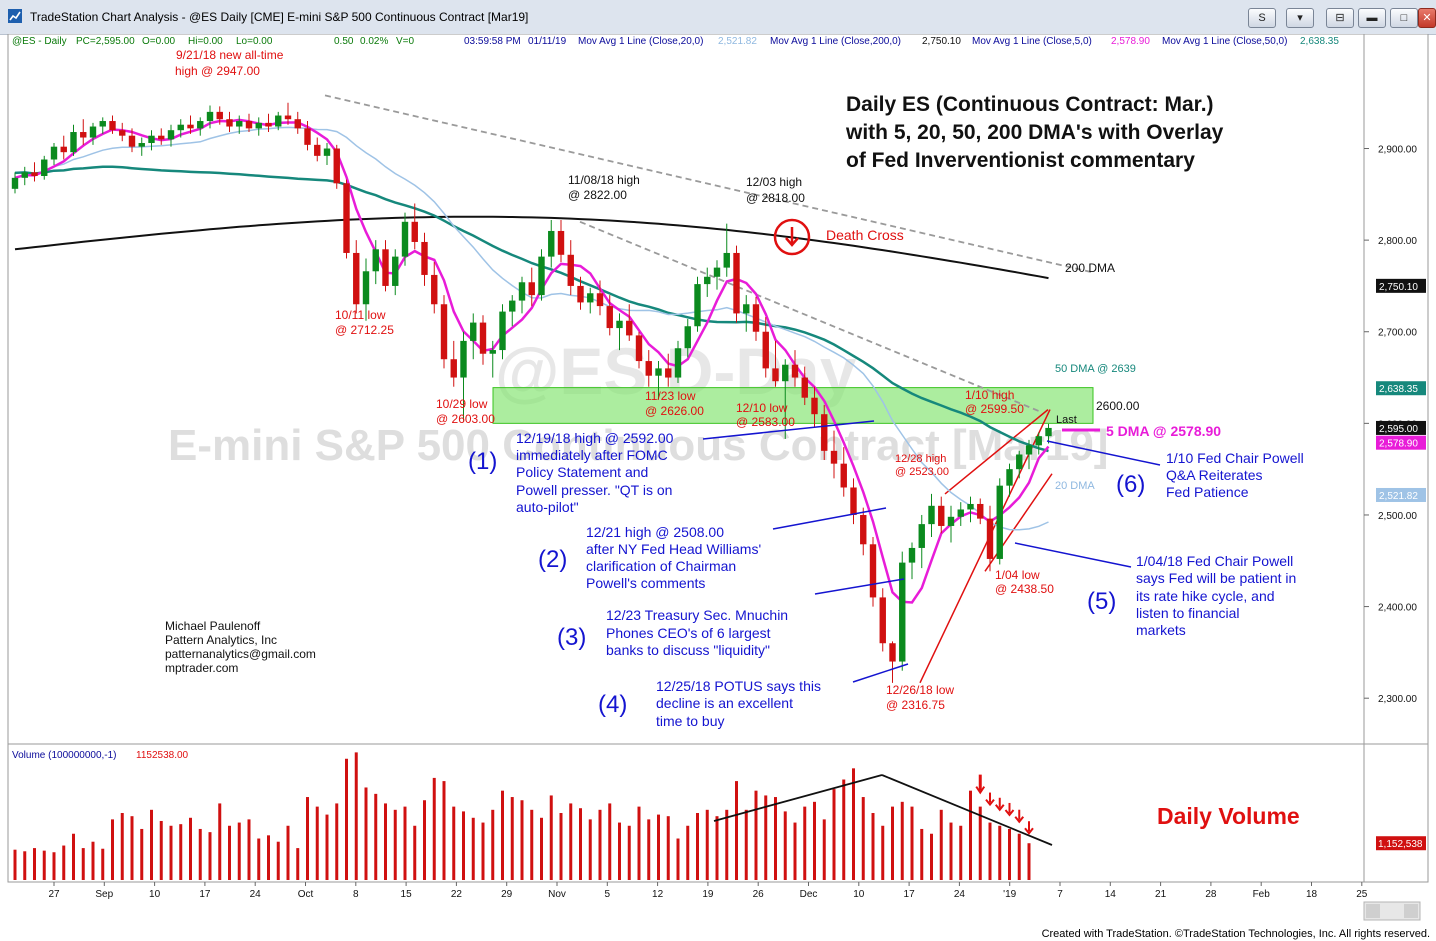  I want to click on annotation-4-line-1: 12/25/18 POTUS says this, so click(738, 686).